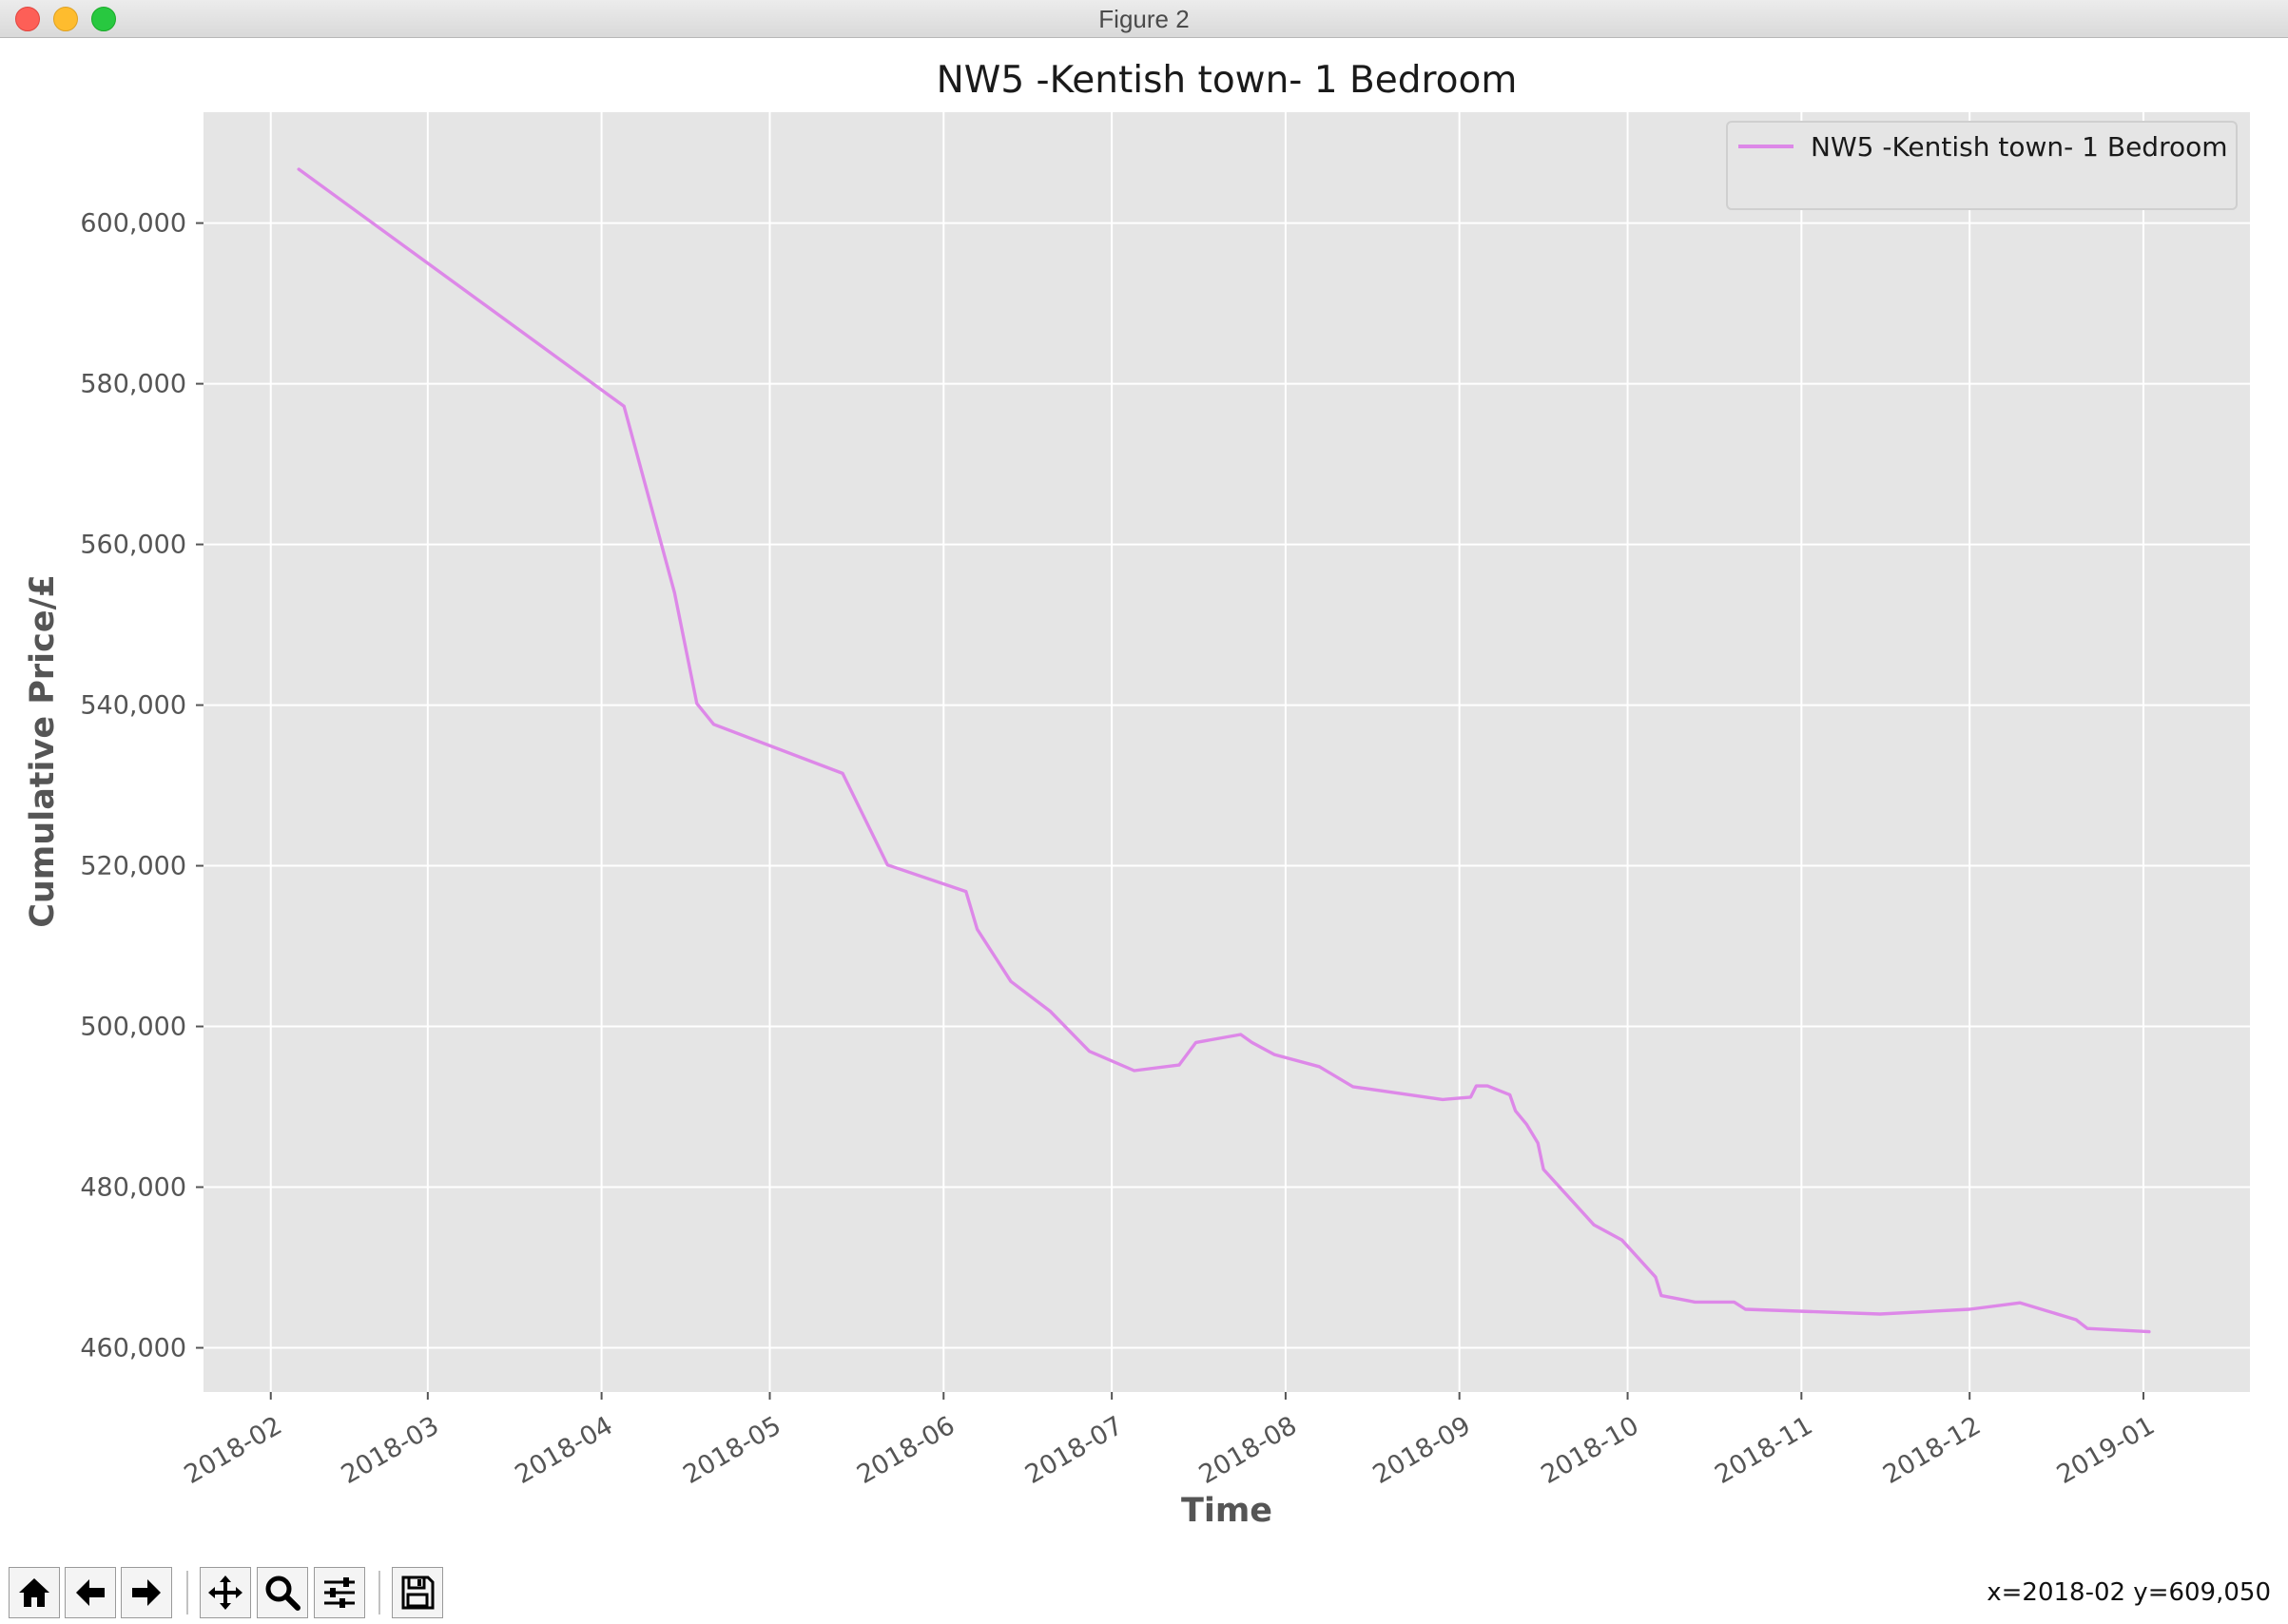 The width and height of the screenshot is (2288, 1624). Describe the element at coordinates (1074, 1450) in the screenshot. I see `x-tick-label: 2018-07` at that location.